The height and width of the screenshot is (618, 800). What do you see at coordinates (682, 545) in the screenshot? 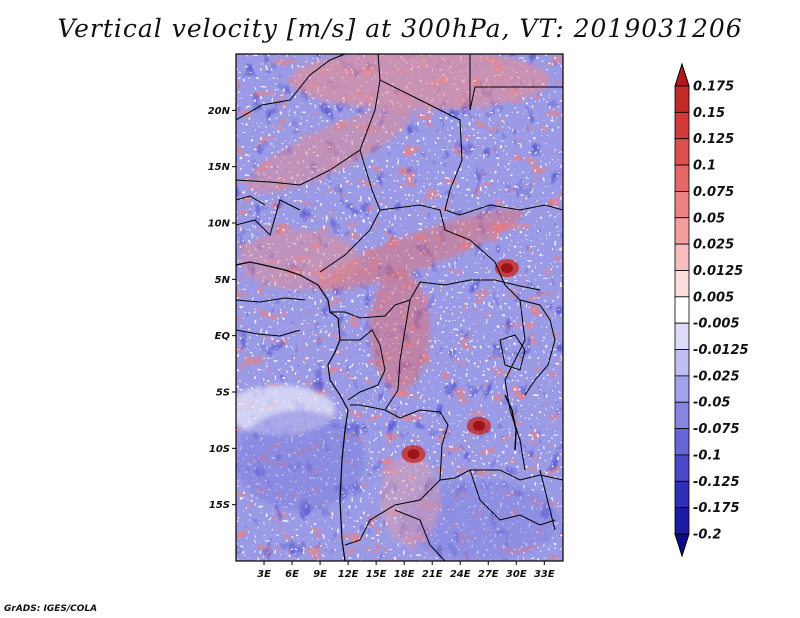
I see `colorbar-extend-bottom` at bounding box center [682, 545].